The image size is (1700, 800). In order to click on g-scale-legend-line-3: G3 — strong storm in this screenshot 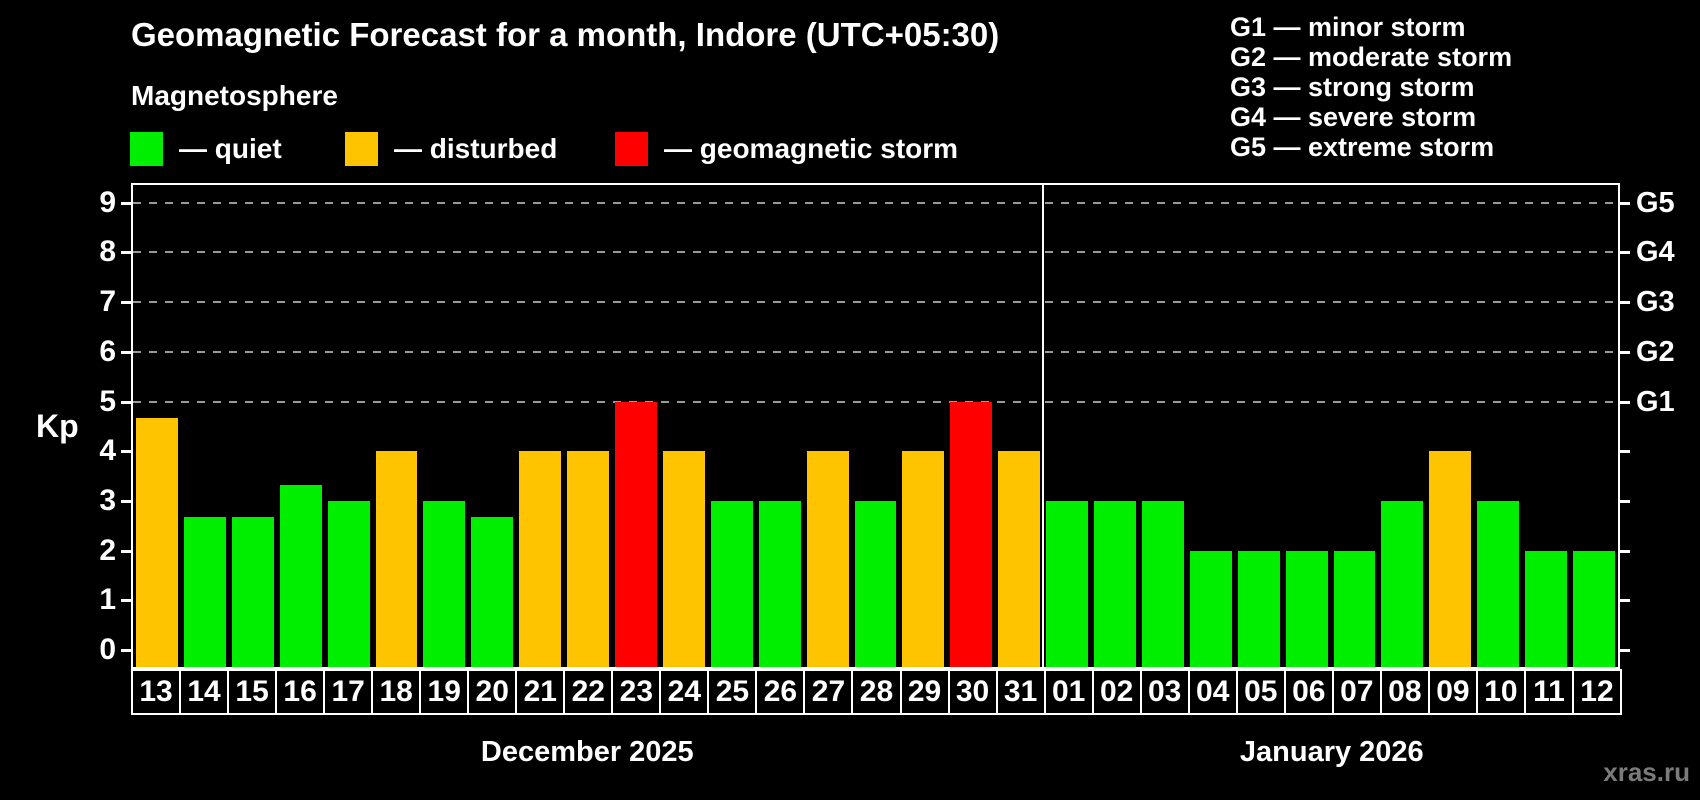, I will do `click(1352, 87)`.